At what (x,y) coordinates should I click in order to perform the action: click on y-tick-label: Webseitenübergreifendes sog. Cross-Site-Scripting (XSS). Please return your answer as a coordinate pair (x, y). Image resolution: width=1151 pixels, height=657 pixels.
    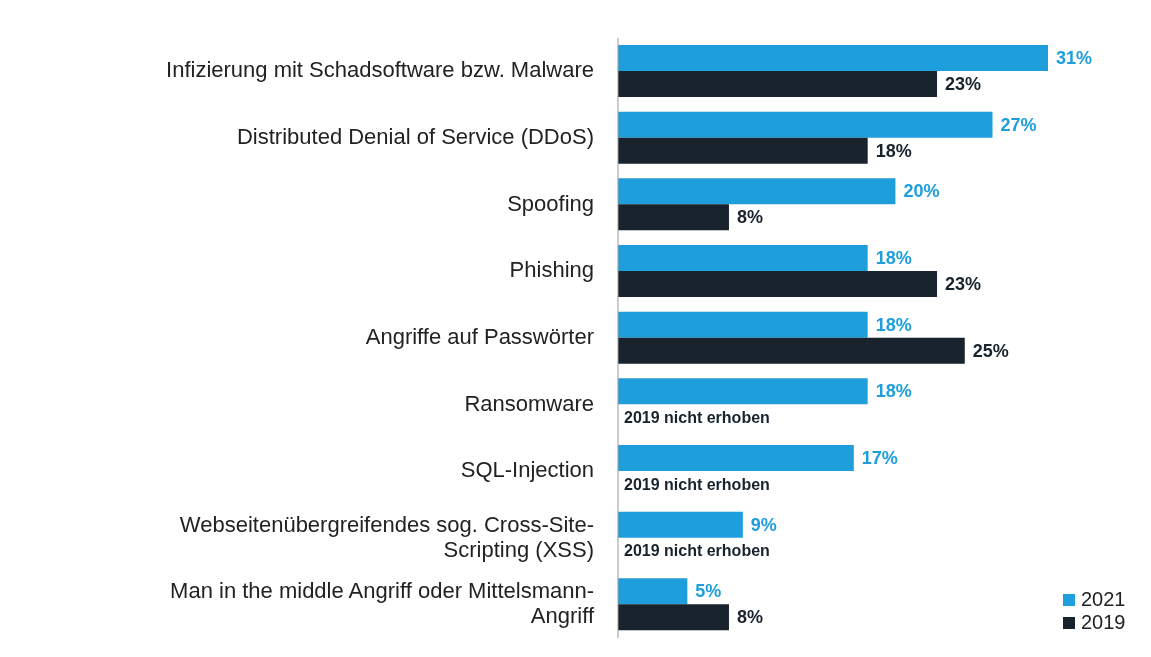
    Looking at the image, I should click on (386, 536).